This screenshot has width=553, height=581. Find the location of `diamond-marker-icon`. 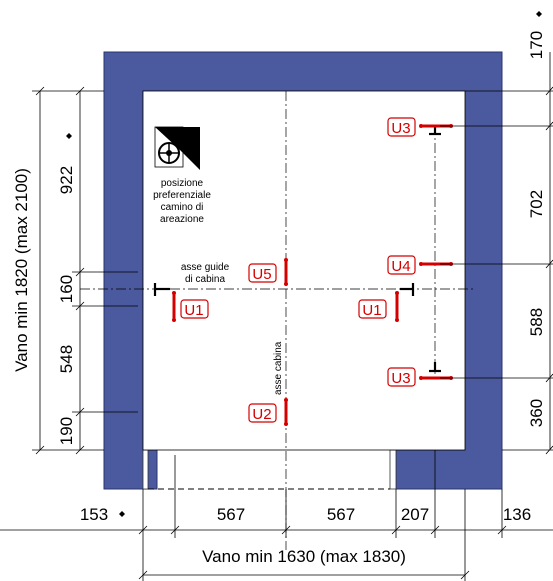

diamond-marker-icon is located at coordinates (69, 136).